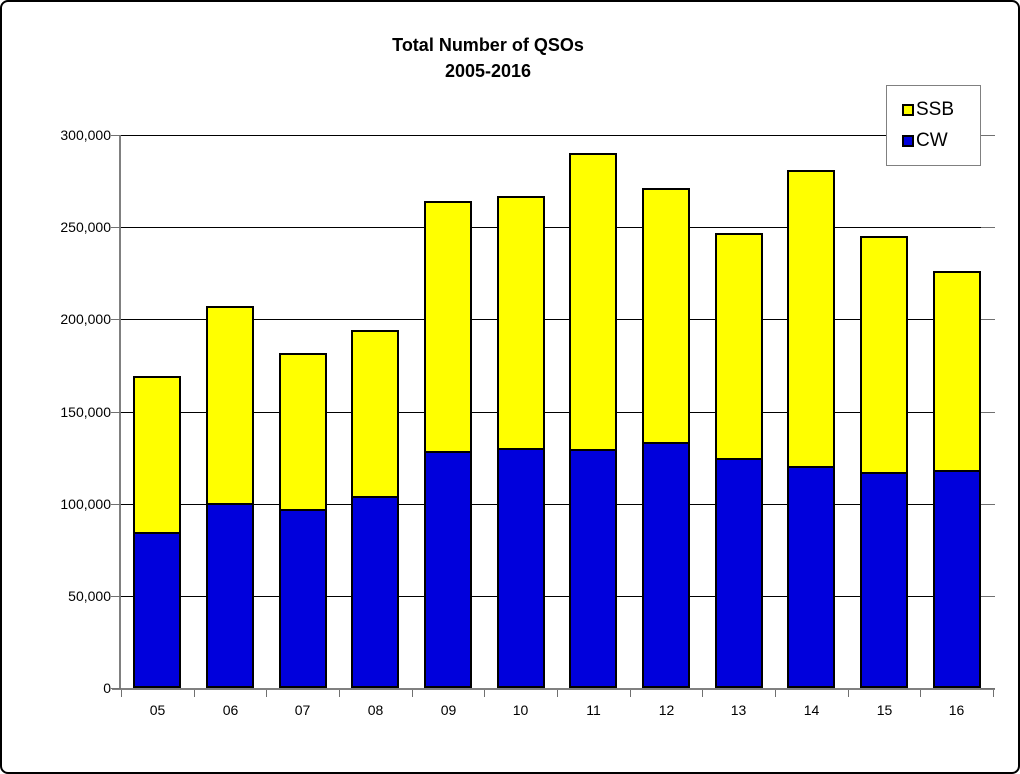 The image size is (1020, 774). I want to click on y-axis-label: 200,000, so click(85, 319).